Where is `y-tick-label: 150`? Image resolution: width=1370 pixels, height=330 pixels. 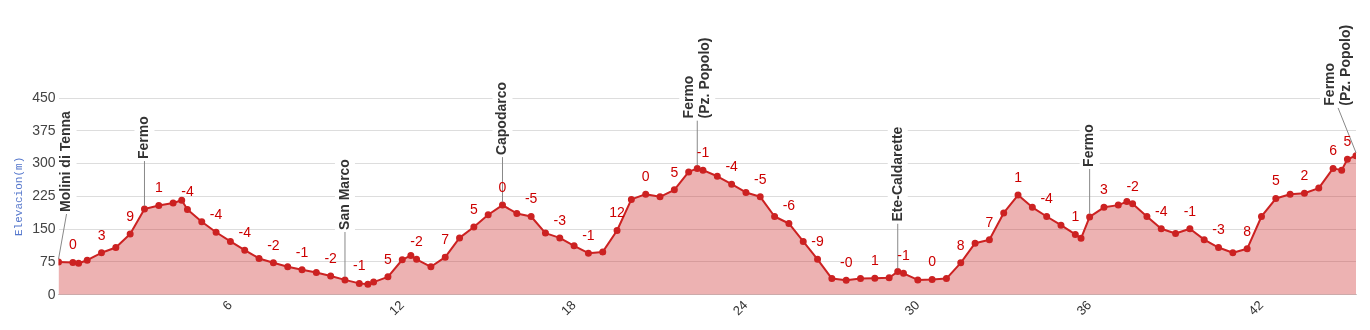
y-tick-label: 150 is located at coordinates (44, 228).